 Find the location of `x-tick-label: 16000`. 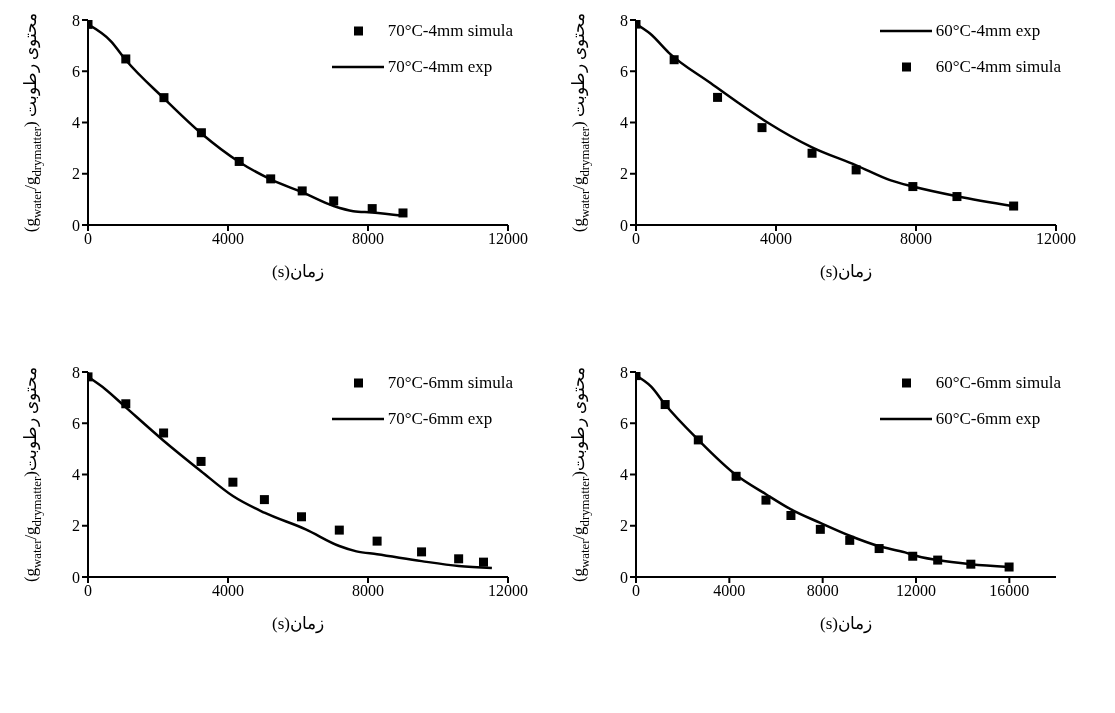

x-tick-label: 16000 is located at coordinates (1009, 591).